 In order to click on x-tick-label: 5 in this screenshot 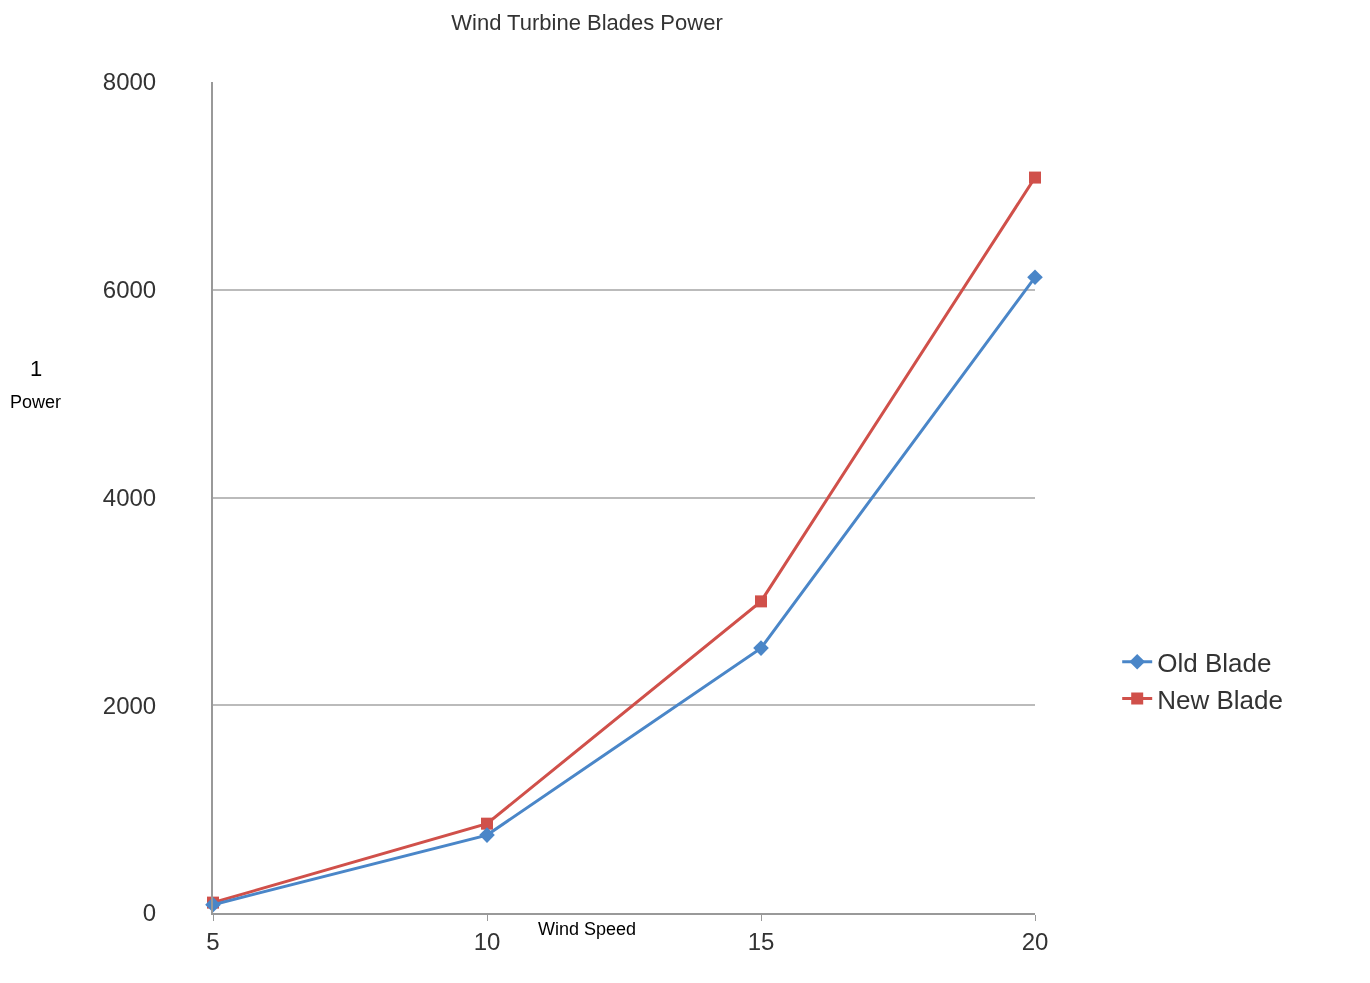, I will do `click(213, 941)`.